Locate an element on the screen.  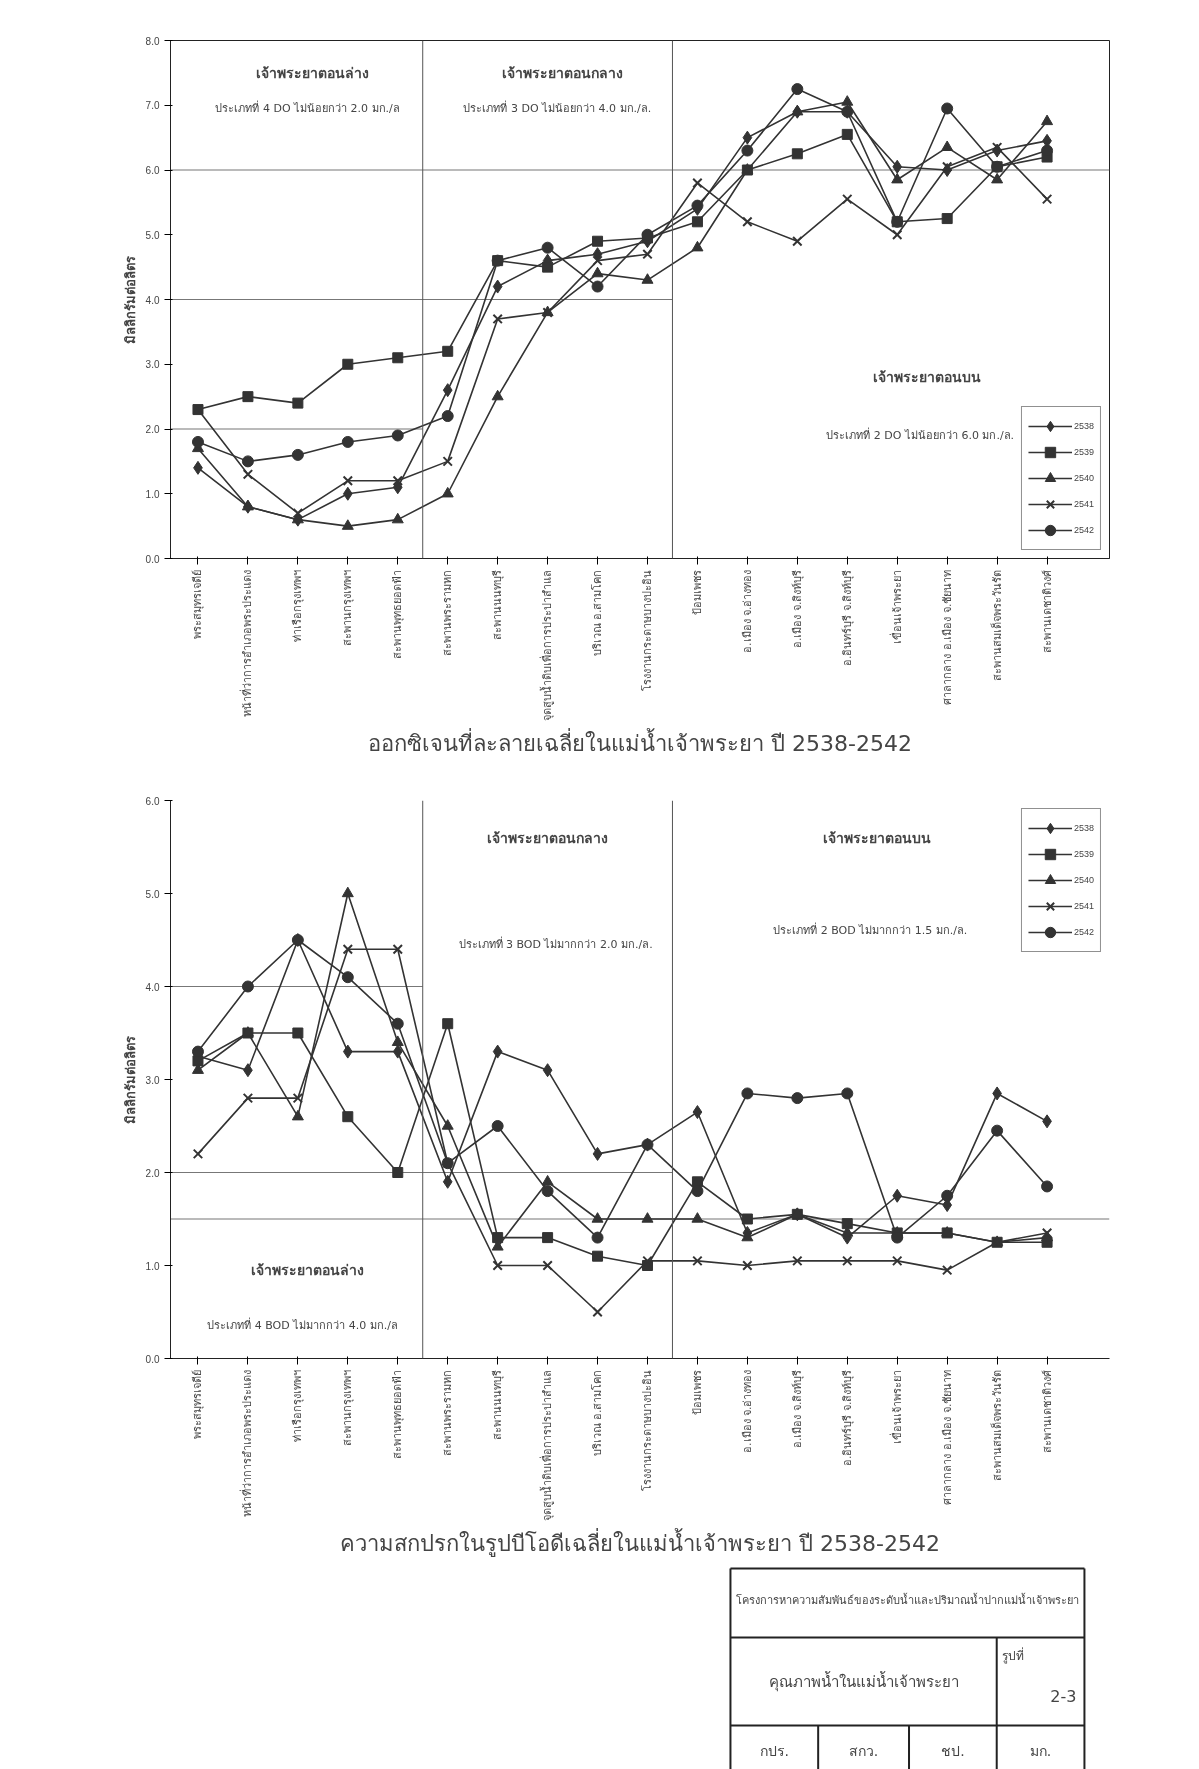
text: โครงการหาความสัมพันธ์ของระดับน้ำและปริมาณน้ำปากแม่น้ำเจ้าพระยา is located at coordinates (907, 1599).